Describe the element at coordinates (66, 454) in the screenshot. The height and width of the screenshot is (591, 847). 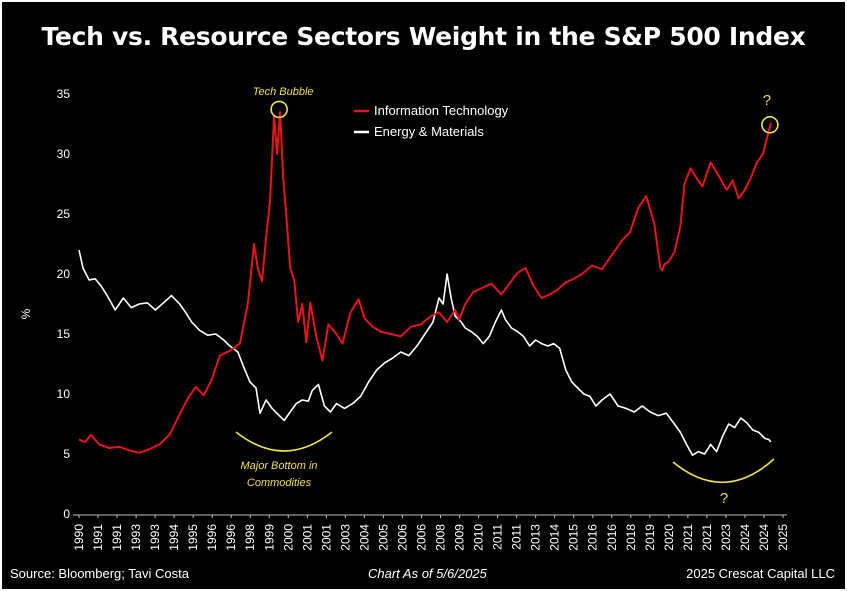
I see `y-tick-label: 5` at that location.